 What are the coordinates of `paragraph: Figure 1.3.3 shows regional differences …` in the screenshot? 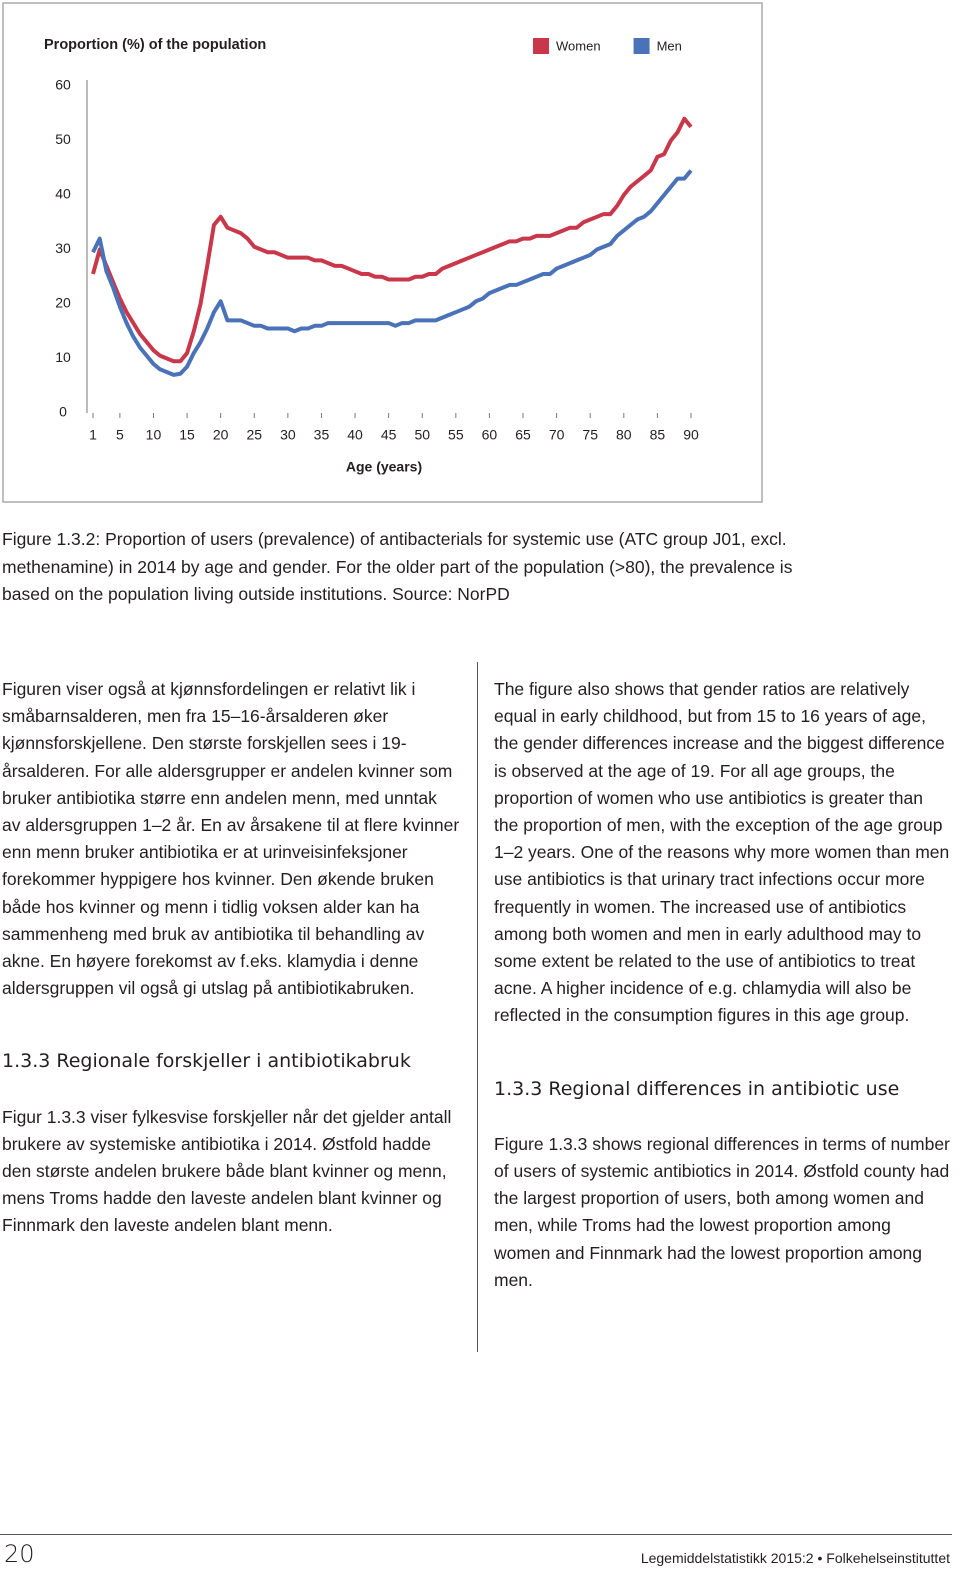 It's located at (722, 1211).